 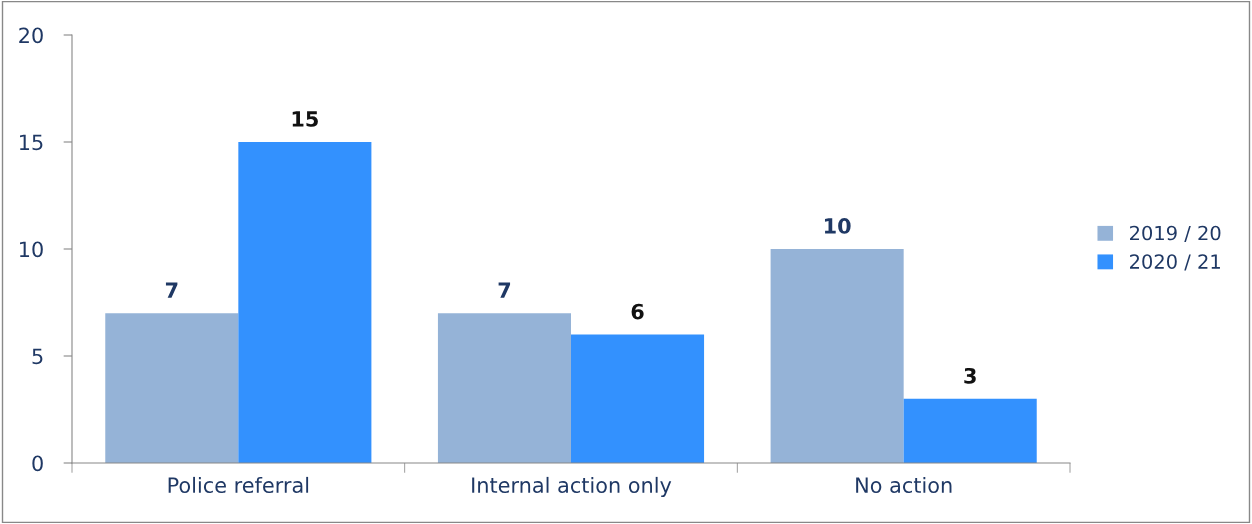 I want to click on y-tick-label: 0, so click(x=37, y=463).